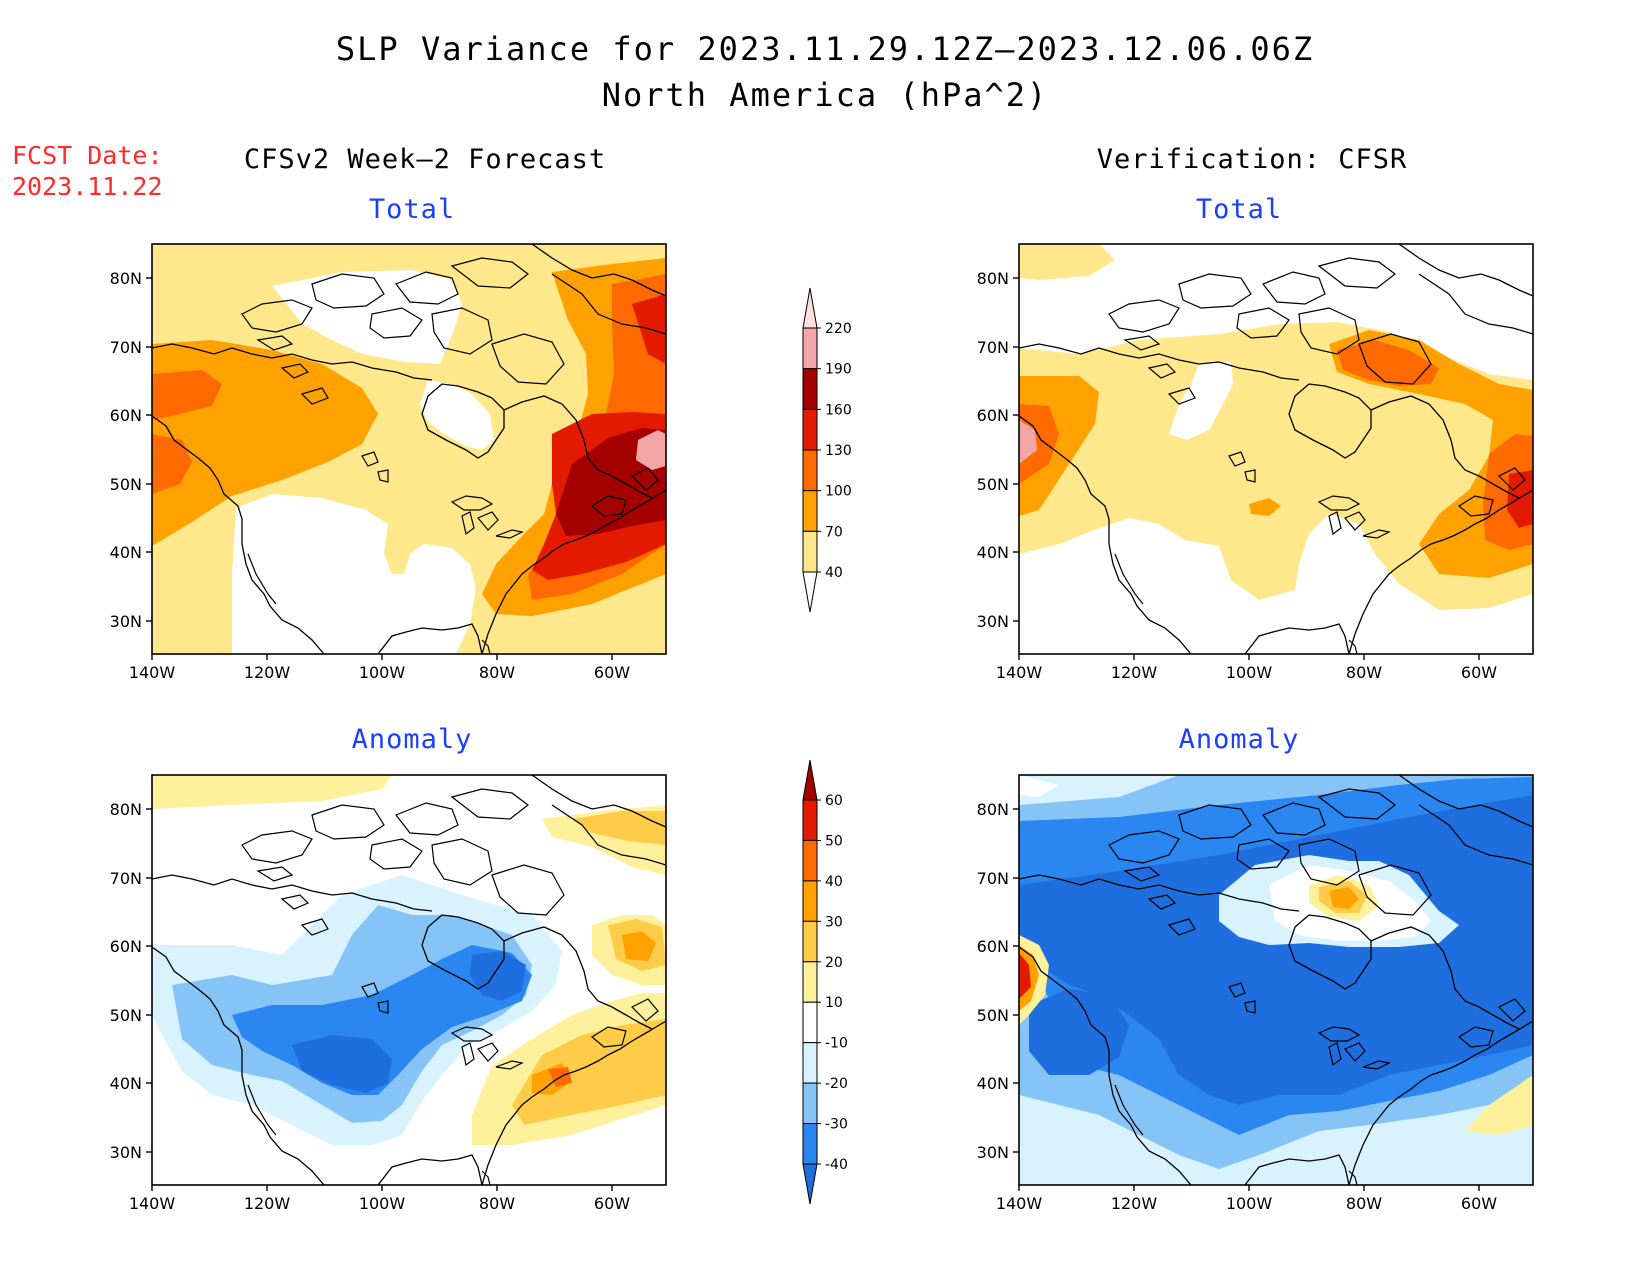 The image size is (1650, 1275). Describe the element at coordinates (825, 982) in the screenshot. I see `anomaly-colorbar: -40 -30 -20 -10 10 20 30 40 50 60` at that location.